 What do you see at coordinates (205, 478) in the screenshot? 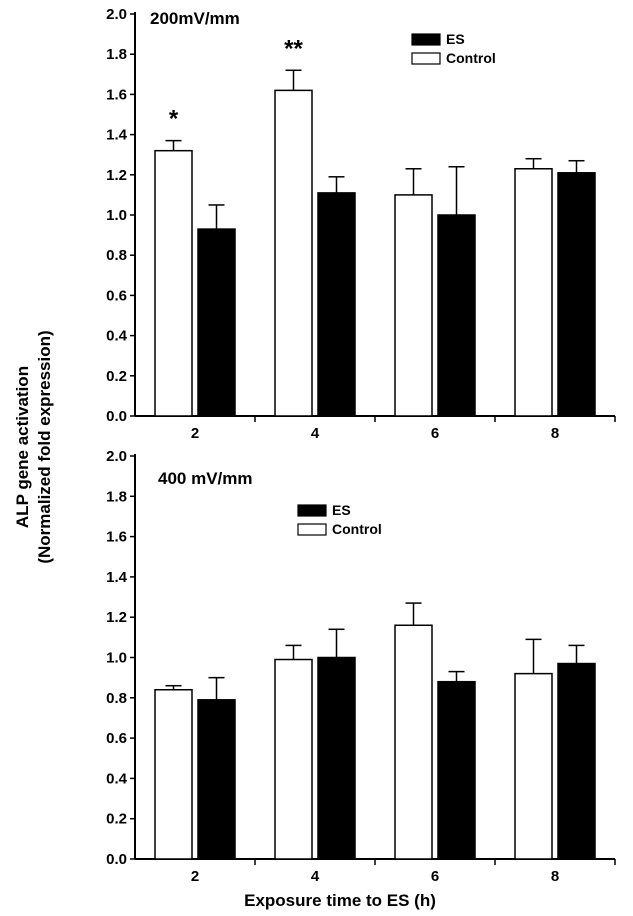
I see `panel-title: 400 mV/mm` at bounding box center [205, 478].